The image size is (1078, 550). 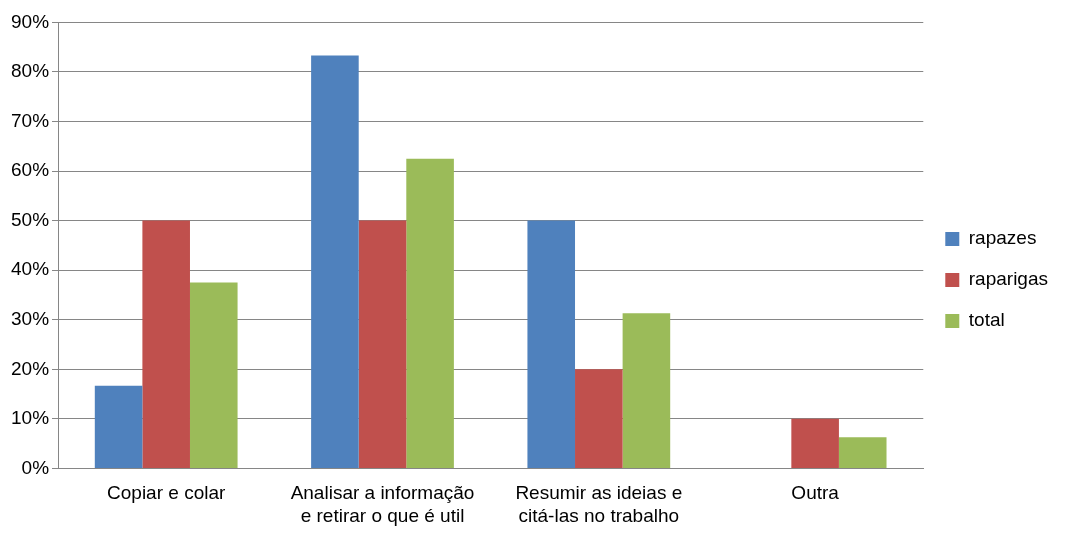 What do you see at coordinates (30, 120) in the screenshot?
I see `y-tick-label: 70%` at bounding box center [30, 120].